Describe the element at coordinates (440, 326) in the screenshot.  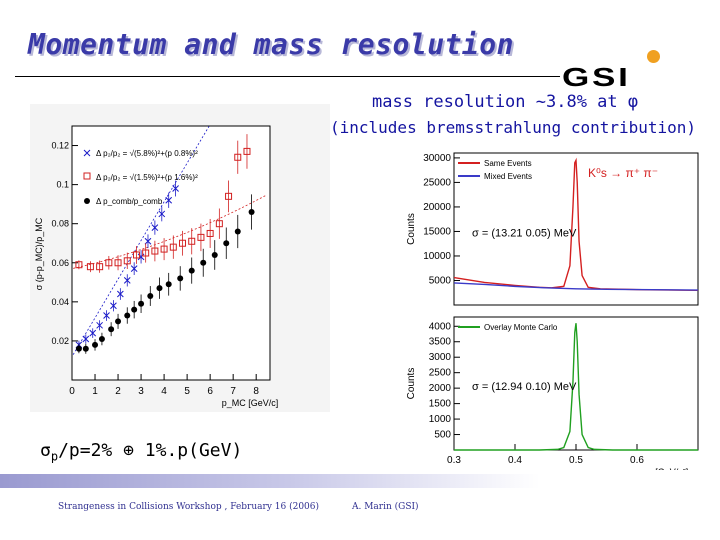
I see `y-tick-label: 4000` at that location.